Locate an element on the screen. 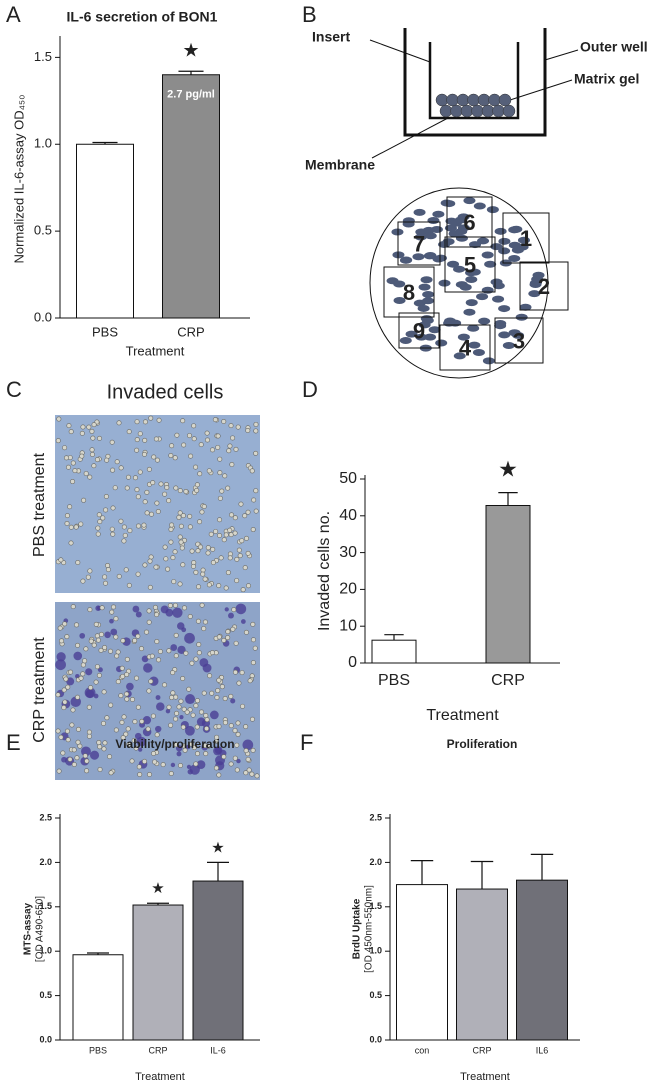 The height and width of the screenshot is (1083, 667). field-number: 3 is located at coordinates (519, 340).